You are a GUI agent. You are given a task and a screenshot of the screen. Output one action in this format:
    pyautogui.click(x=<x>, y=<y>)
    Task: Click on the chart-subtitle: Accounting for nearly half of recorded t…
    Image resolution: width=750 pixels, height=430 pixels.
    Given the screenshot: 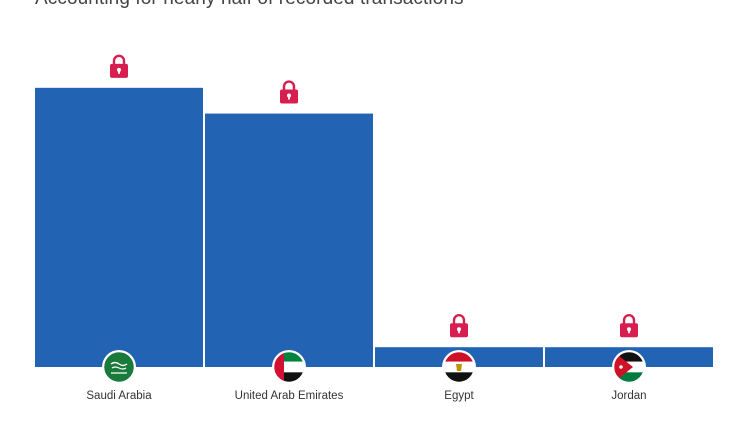 What is the action you would take?
    pyautogui.click(x=249, y=5)
    